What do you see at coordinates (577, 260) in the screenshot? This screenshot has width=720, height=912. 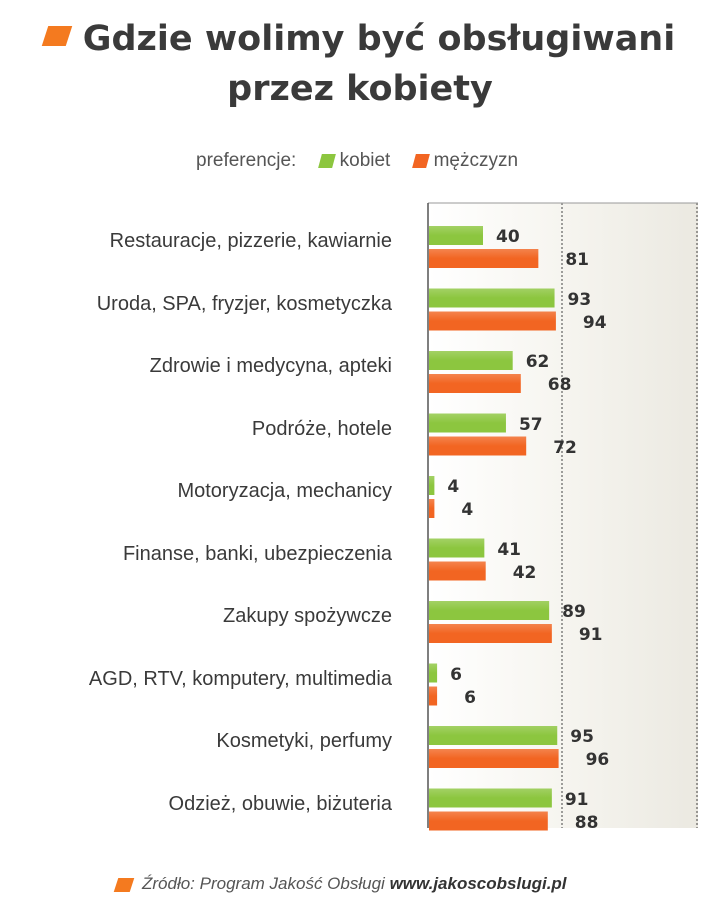 I see `data-label-mezczyzn: 81` at bounding box center [577, 260].